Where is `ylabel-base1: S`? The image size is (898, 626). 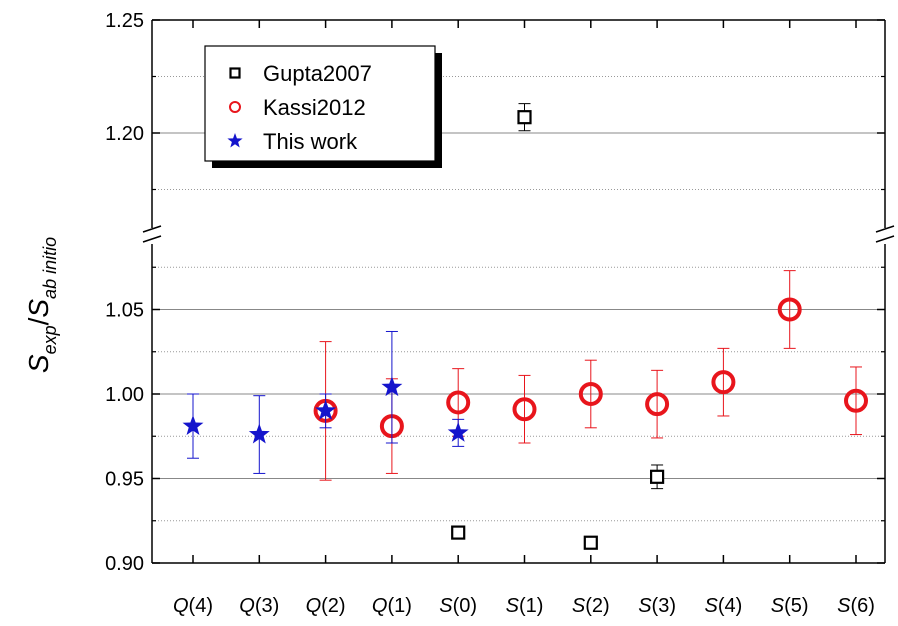
ylabel-base1: S is located at coordinates (38, 363).